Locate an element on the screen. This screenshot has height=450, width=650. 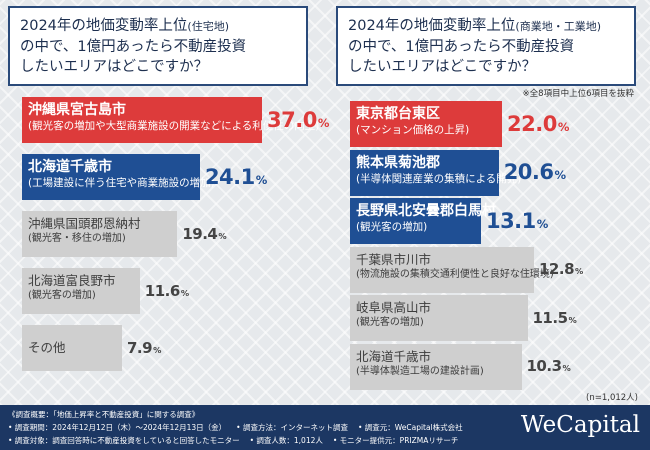
left-value-label: 37.0% is located at coordinates (298, 120).